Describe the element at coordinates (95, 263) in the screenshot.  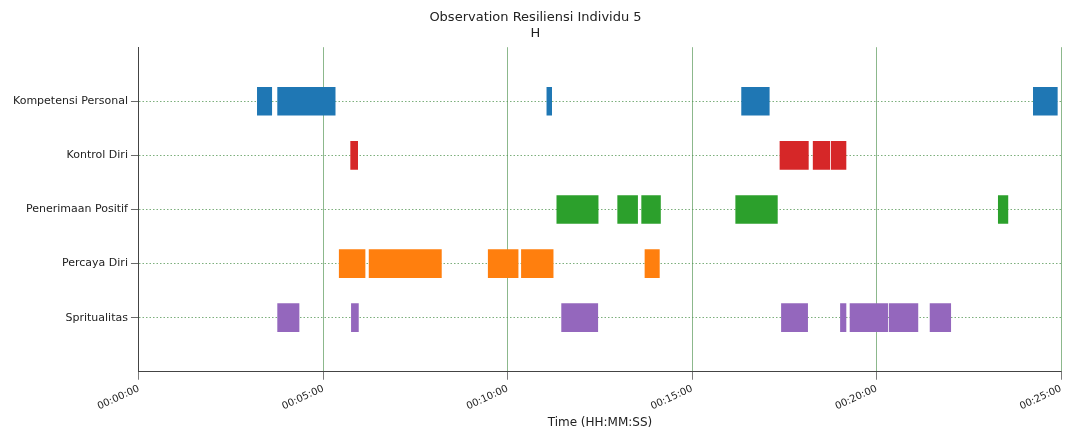
I see `y-tick-label: Percaya Diri` at that location.